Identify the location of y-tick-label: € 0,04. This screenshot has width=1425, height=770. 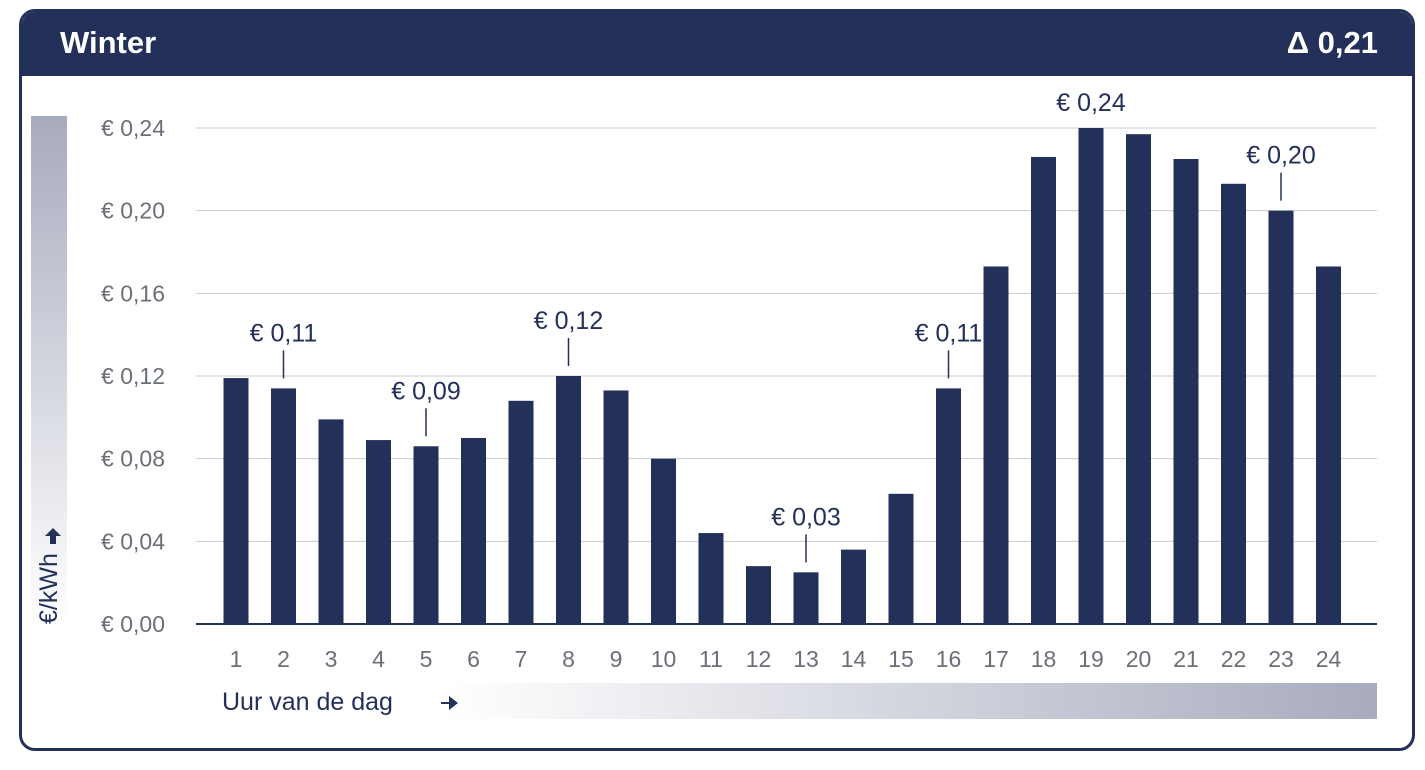
(133, 541).